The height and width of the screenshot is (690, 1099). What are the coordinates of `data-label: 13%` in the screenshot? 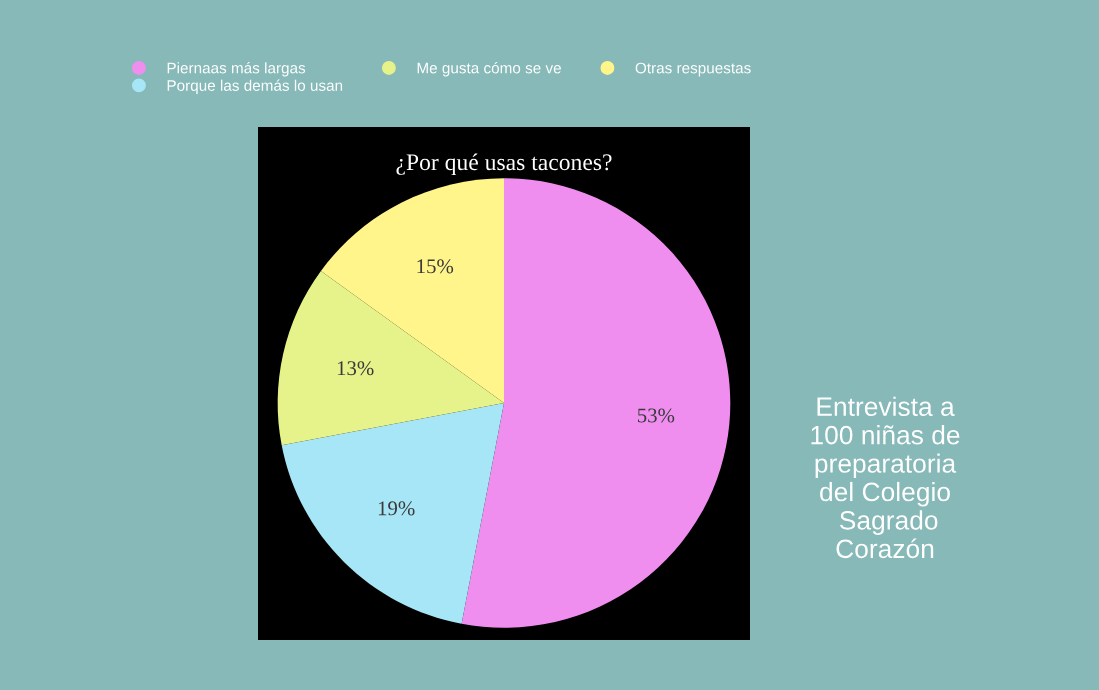 It's located at (355, 368).